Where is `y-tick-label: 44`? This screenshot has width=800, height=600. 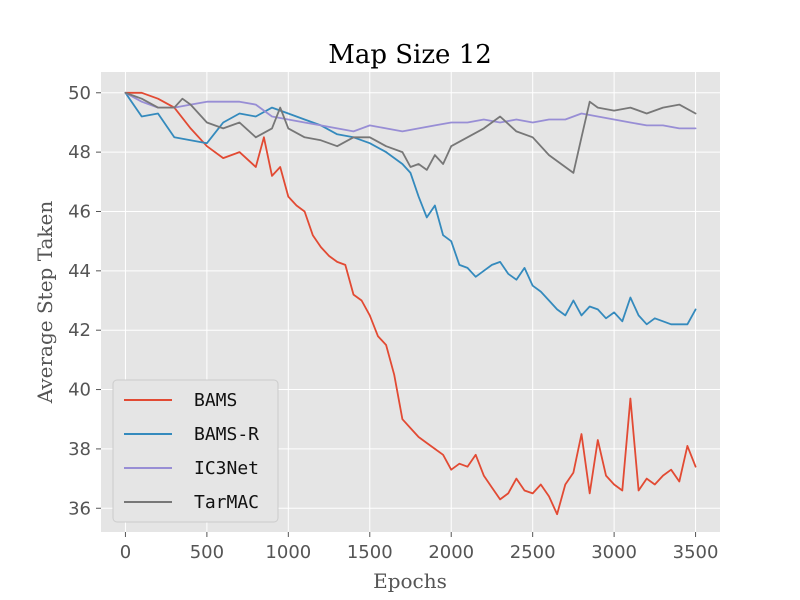 y-tick-label: 44 is located at coordinates (79, 271).